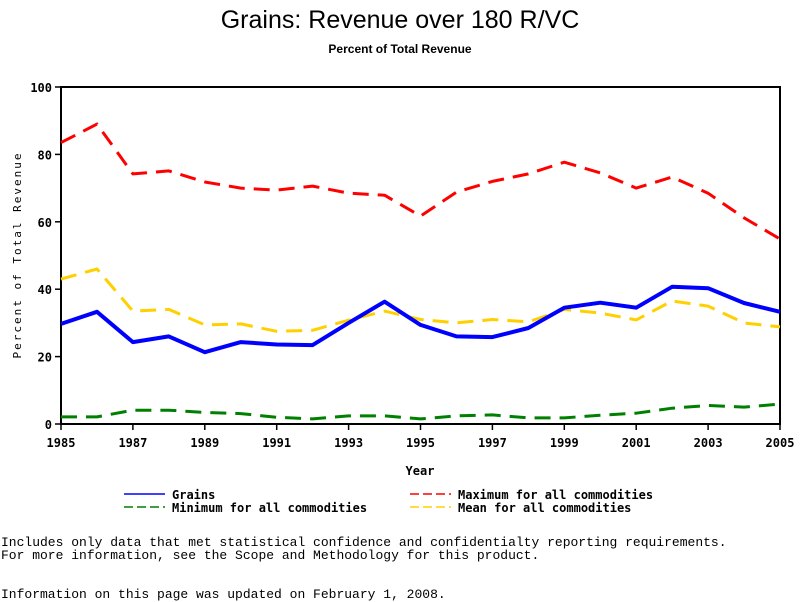  Describe the element at coordinates (708, 443) in the screenshot. I see `x-tick-label: 2003` at that location.